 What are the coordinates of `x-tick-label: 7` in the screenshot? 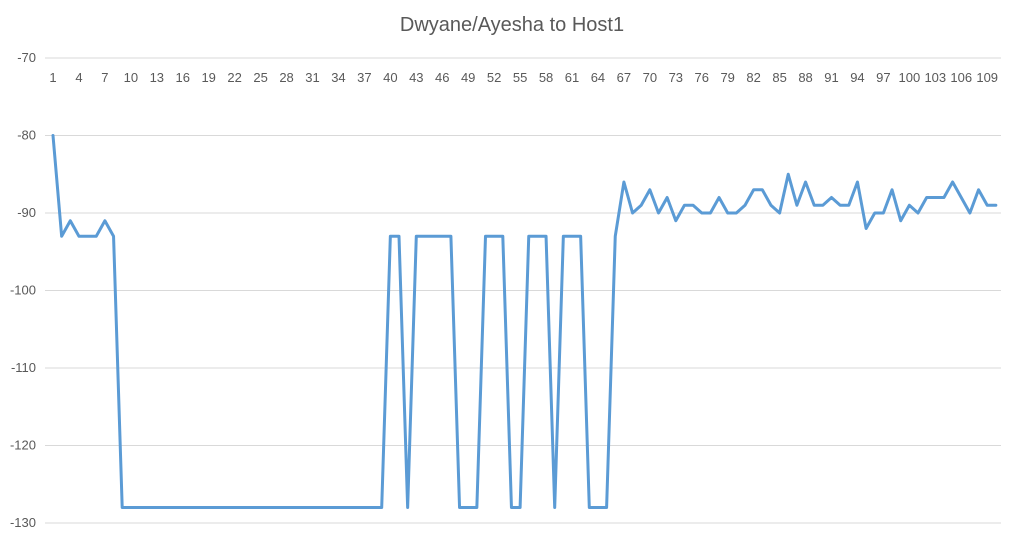 It's located at (104, 77).